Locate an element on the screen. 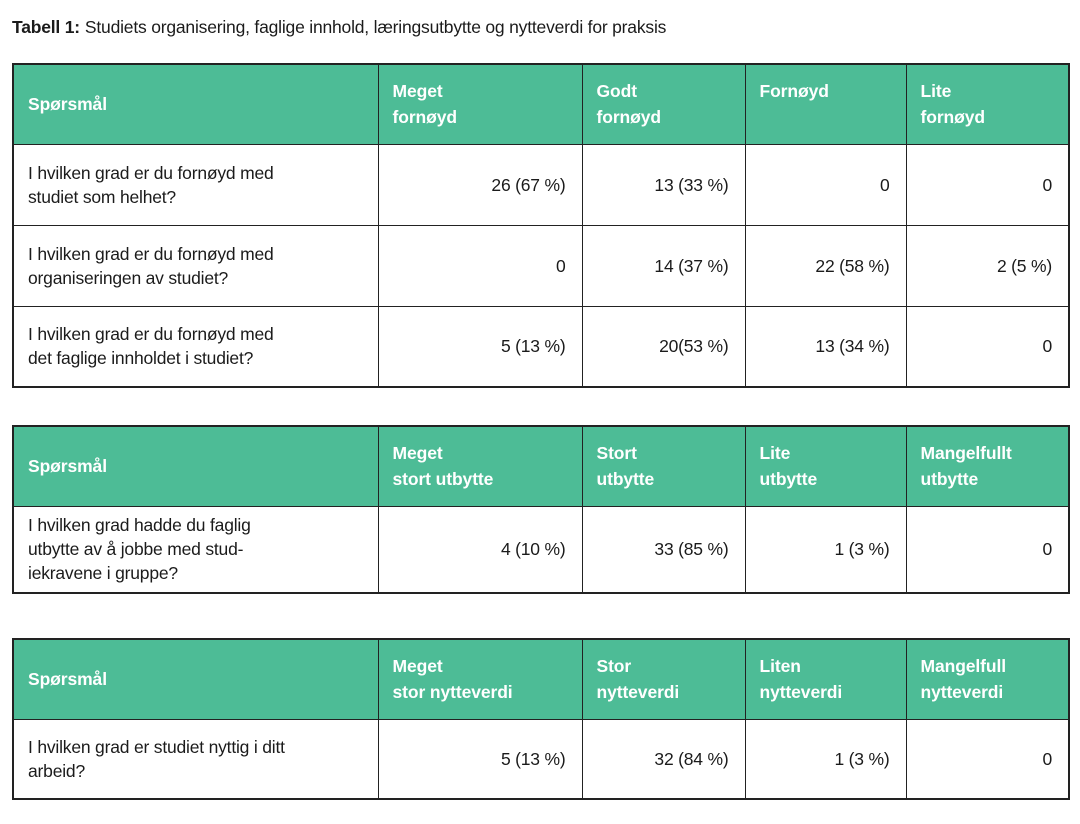 The width and height of the screenshot is (1080, 824). value-cell: 32 (84 %) is located at coordinates (663, 759).